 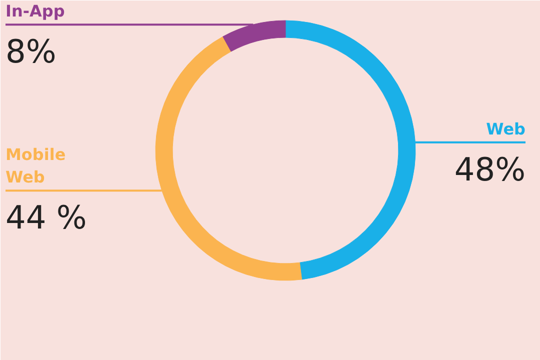 What do you see at coordinates (506, 128) in the screenshot?
I see `slice-label: Web` at bounding box center [506, 128].